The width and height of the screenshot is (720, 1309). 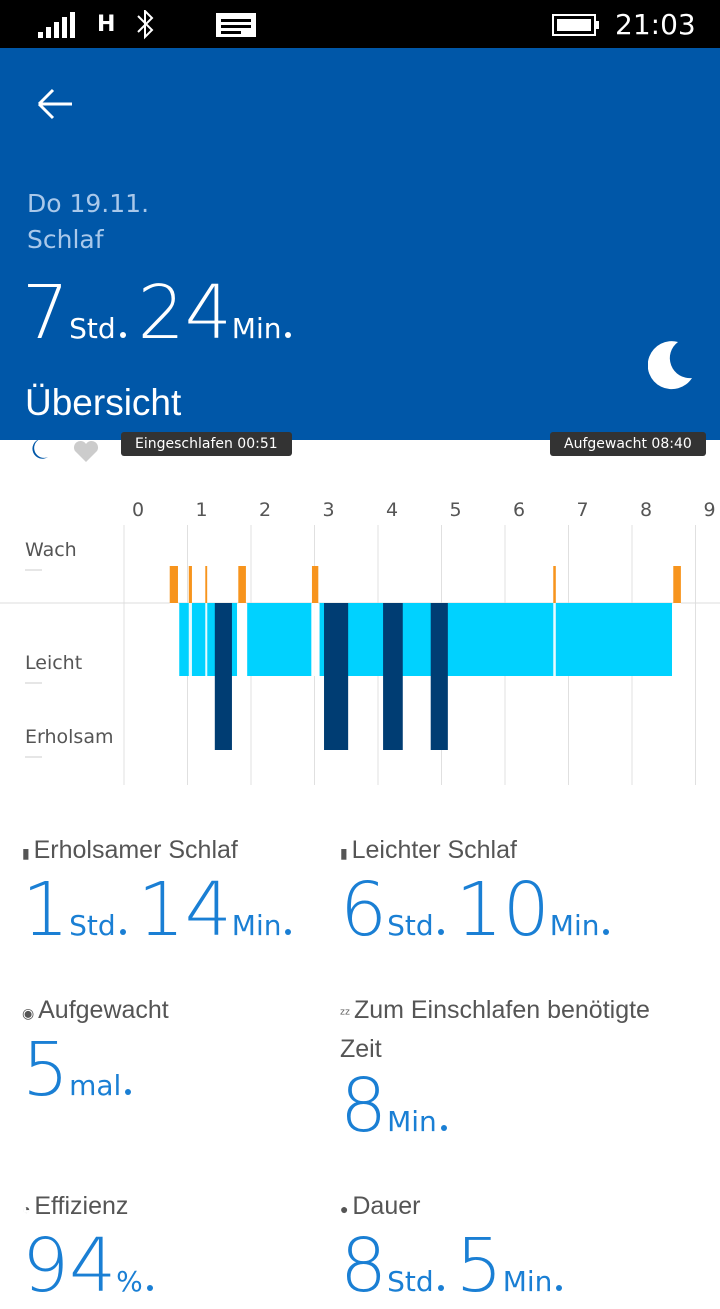 I want to click on stat-title: Zum Einschlafen benötigte Zeit, so click(x=495, y=1029).